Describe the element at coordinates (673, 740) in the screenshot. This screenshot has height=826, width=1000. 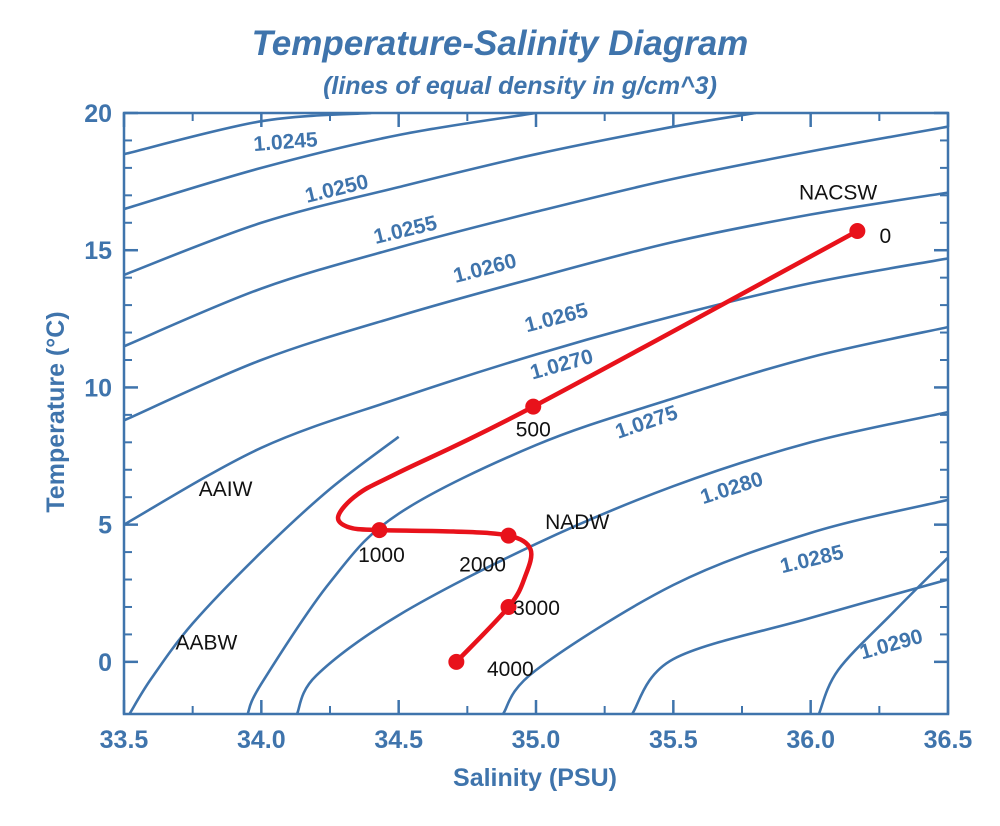
I see `x-tick-label: 35.5` at that location.